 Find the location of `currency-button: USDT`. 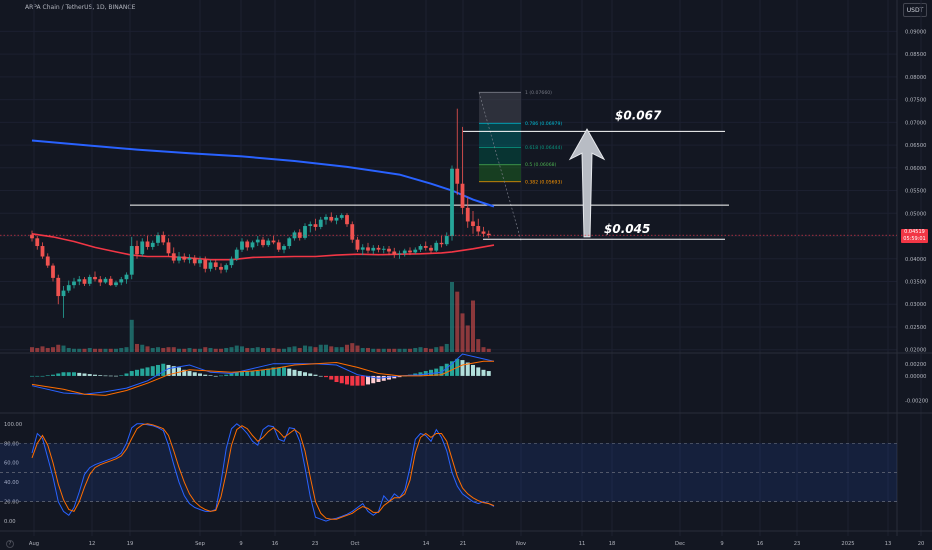

currency-button: USDT is located at coordinates (915, 10).